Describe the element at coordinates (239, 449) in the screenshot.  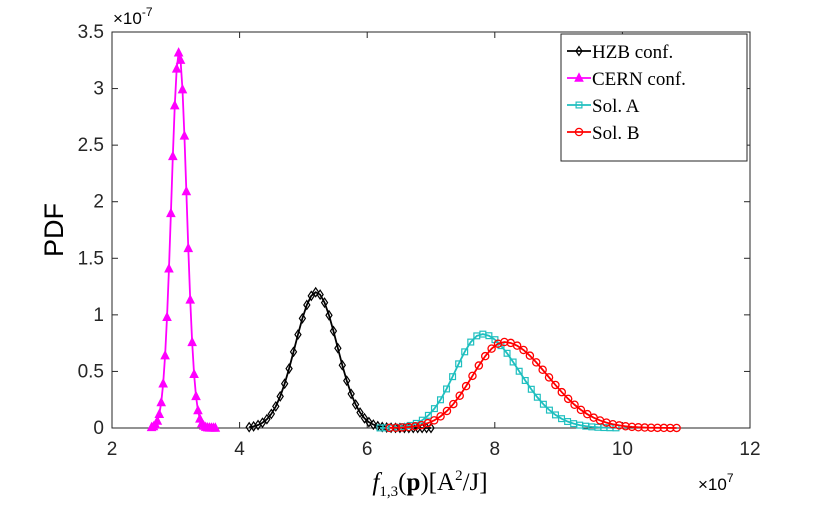
I see `x-tick-label: 4` at that location.